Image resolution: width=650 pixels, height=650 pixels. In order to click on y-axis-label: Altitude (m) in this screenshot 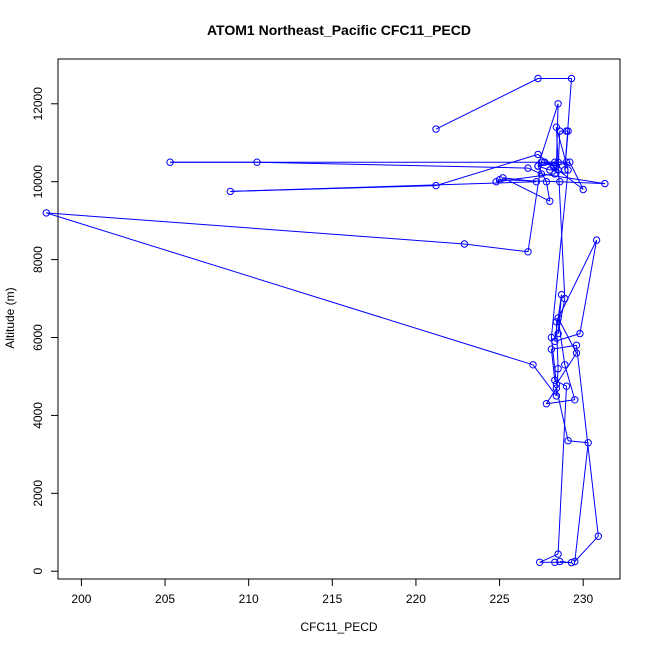, I will do `click(10, 317)`.